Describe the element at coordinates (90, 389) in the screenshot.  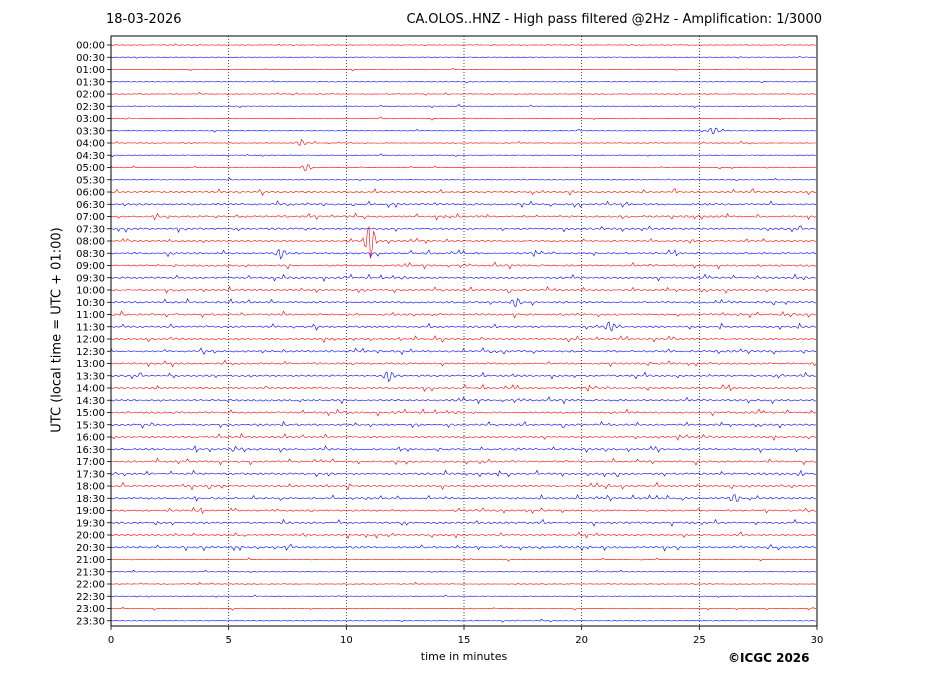
I see `y-tick-label: 14:00` at that location.